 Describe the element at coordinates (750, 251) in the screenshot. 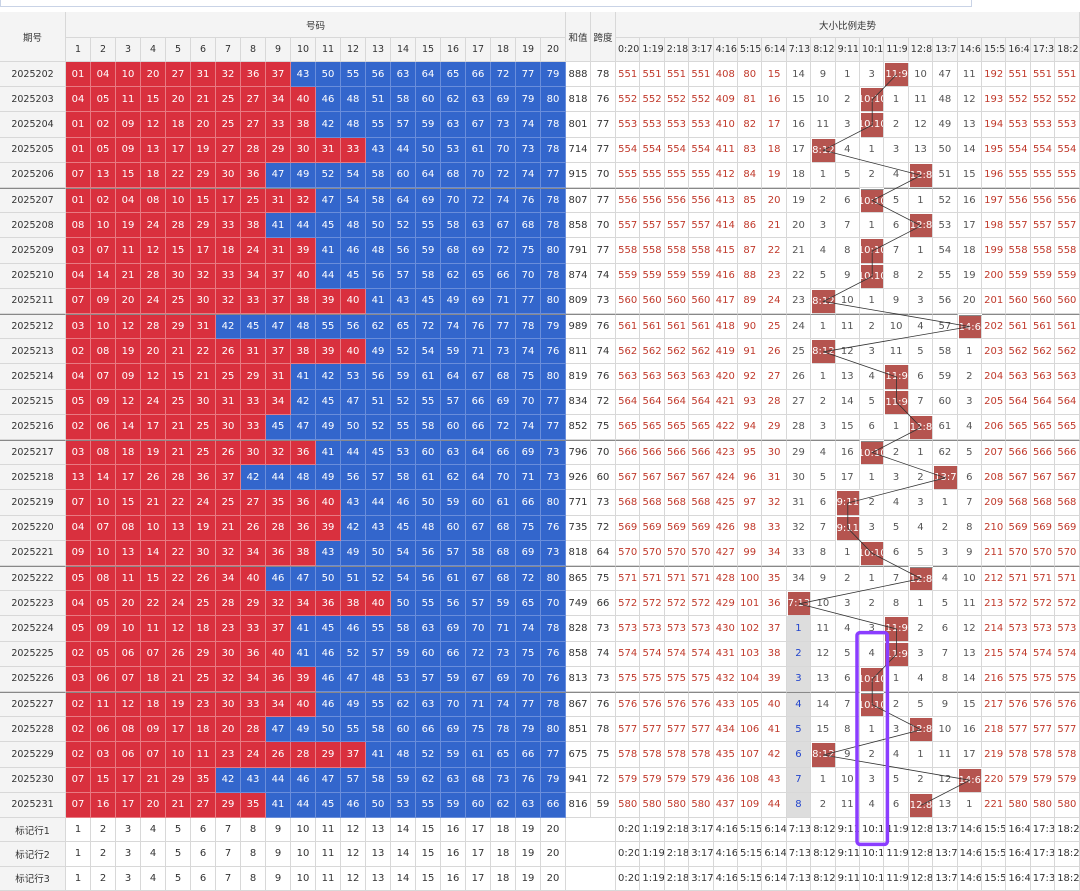

I see `omission: 87` at that location.